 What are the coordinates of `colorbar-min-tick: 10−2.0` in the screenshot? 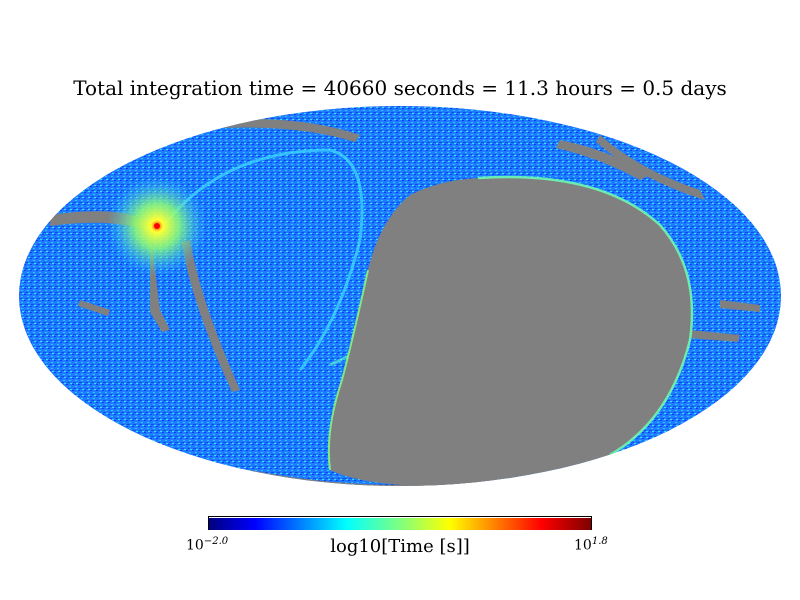 It's located at (207, 545).